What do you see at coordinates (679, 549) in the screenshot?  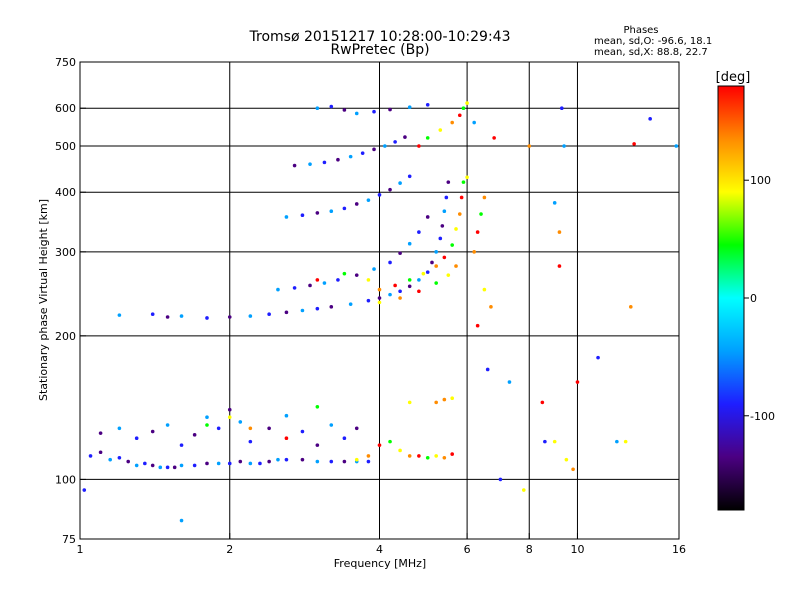 I see `x-tick-label: 16` at bounding box center [679, 549].